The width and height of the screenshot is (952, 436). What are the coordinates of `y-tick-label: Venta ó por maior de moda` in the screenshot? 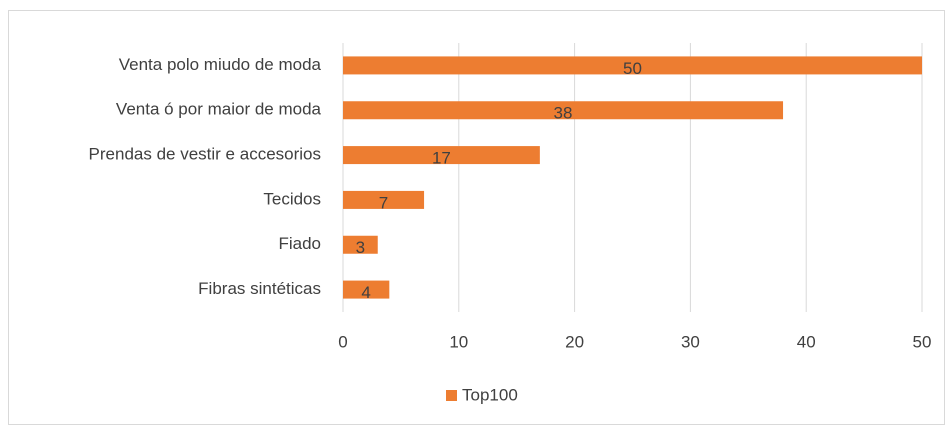 It's located at (219, 109).